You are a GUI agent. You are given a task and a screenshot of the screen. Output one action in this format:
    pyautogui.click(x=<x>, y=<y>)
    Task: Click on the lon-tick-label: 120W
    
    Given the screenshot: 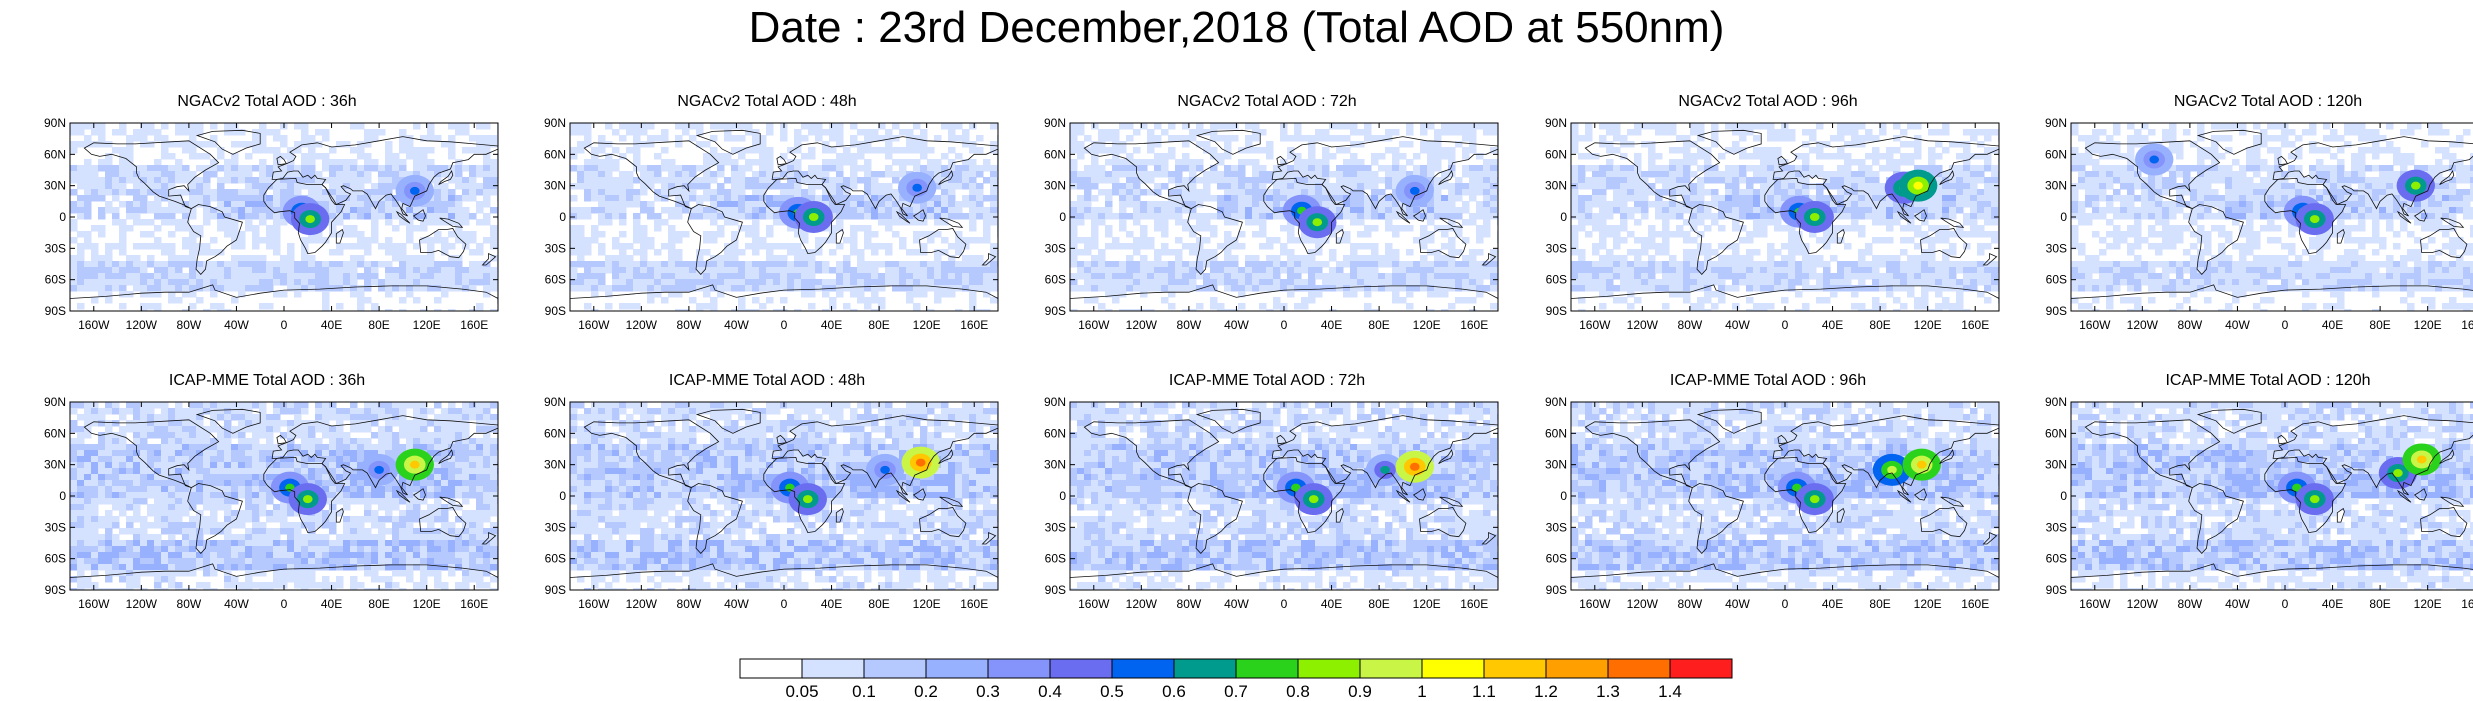 What is the action you would take?
    pyautogui.click(x=1142, y=325)
    